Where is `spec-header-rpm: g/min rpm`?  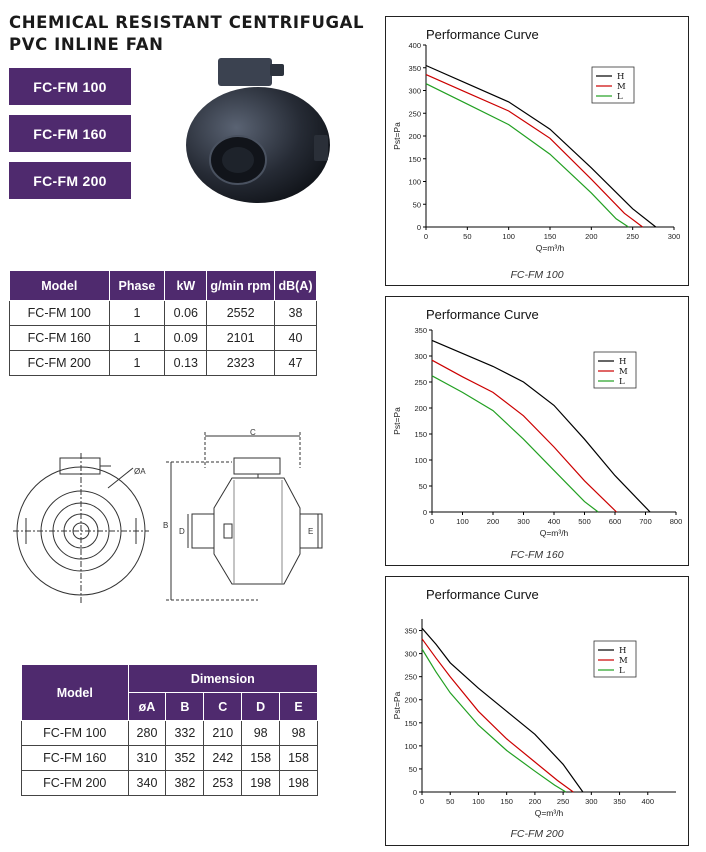 spec-header-rpm: g/min rpm is located at coordinates (241, 285).